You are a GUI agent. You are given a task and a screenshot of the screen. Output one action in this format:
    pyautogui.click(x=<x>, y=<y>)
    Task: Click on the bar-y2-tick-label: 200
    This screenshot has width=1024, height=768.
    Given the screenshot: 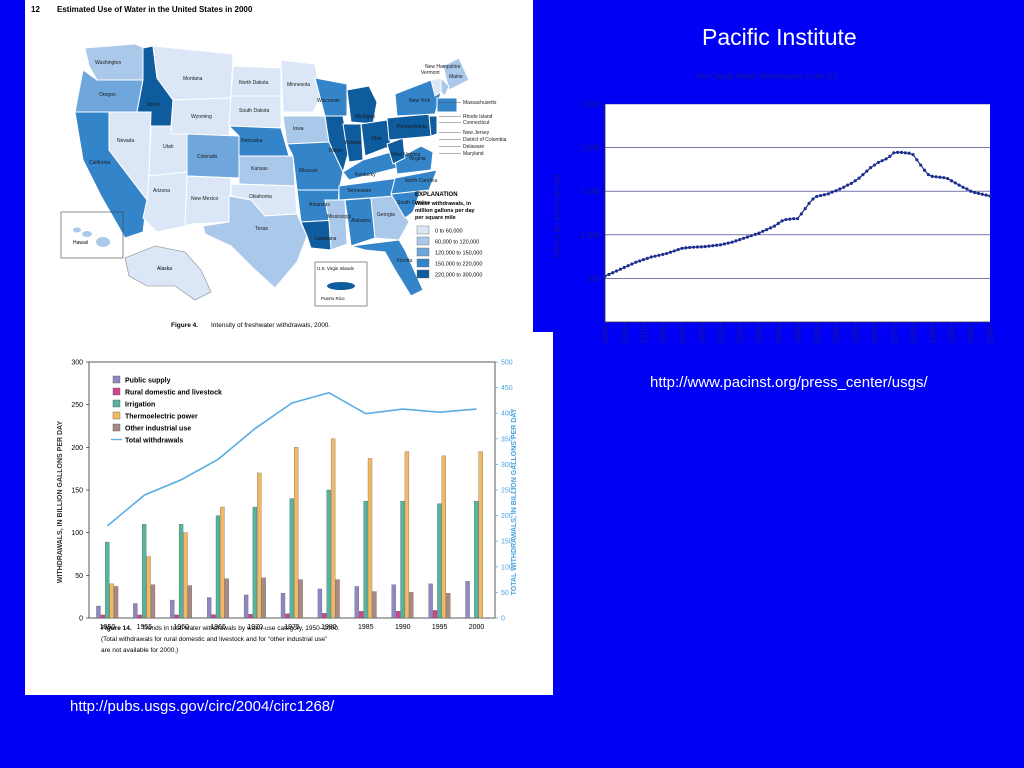 What is the action you would take?
    pyautogui.click(x=507, y=516)
    